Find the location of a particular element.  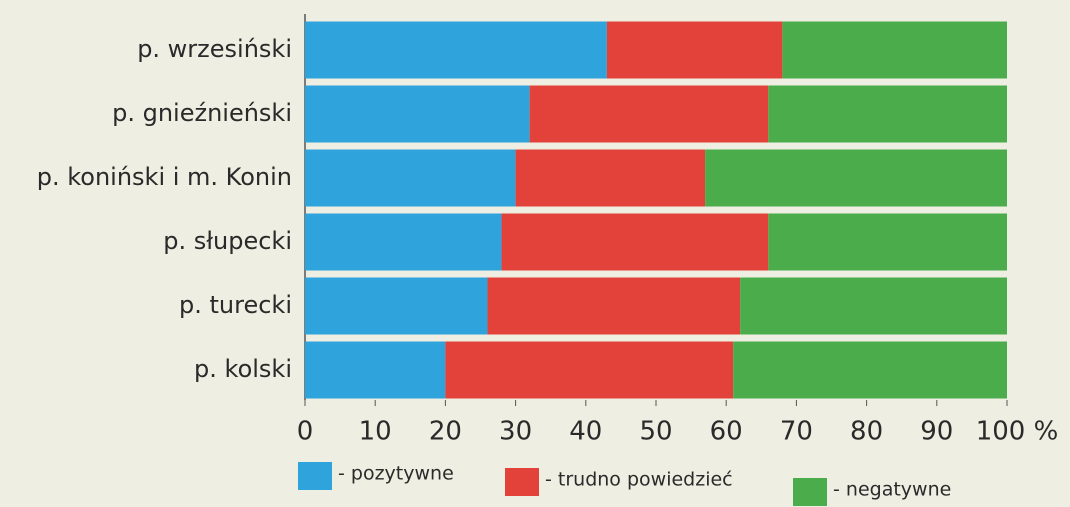

category-label: p. słupecki is located at coordinates (227, 241).